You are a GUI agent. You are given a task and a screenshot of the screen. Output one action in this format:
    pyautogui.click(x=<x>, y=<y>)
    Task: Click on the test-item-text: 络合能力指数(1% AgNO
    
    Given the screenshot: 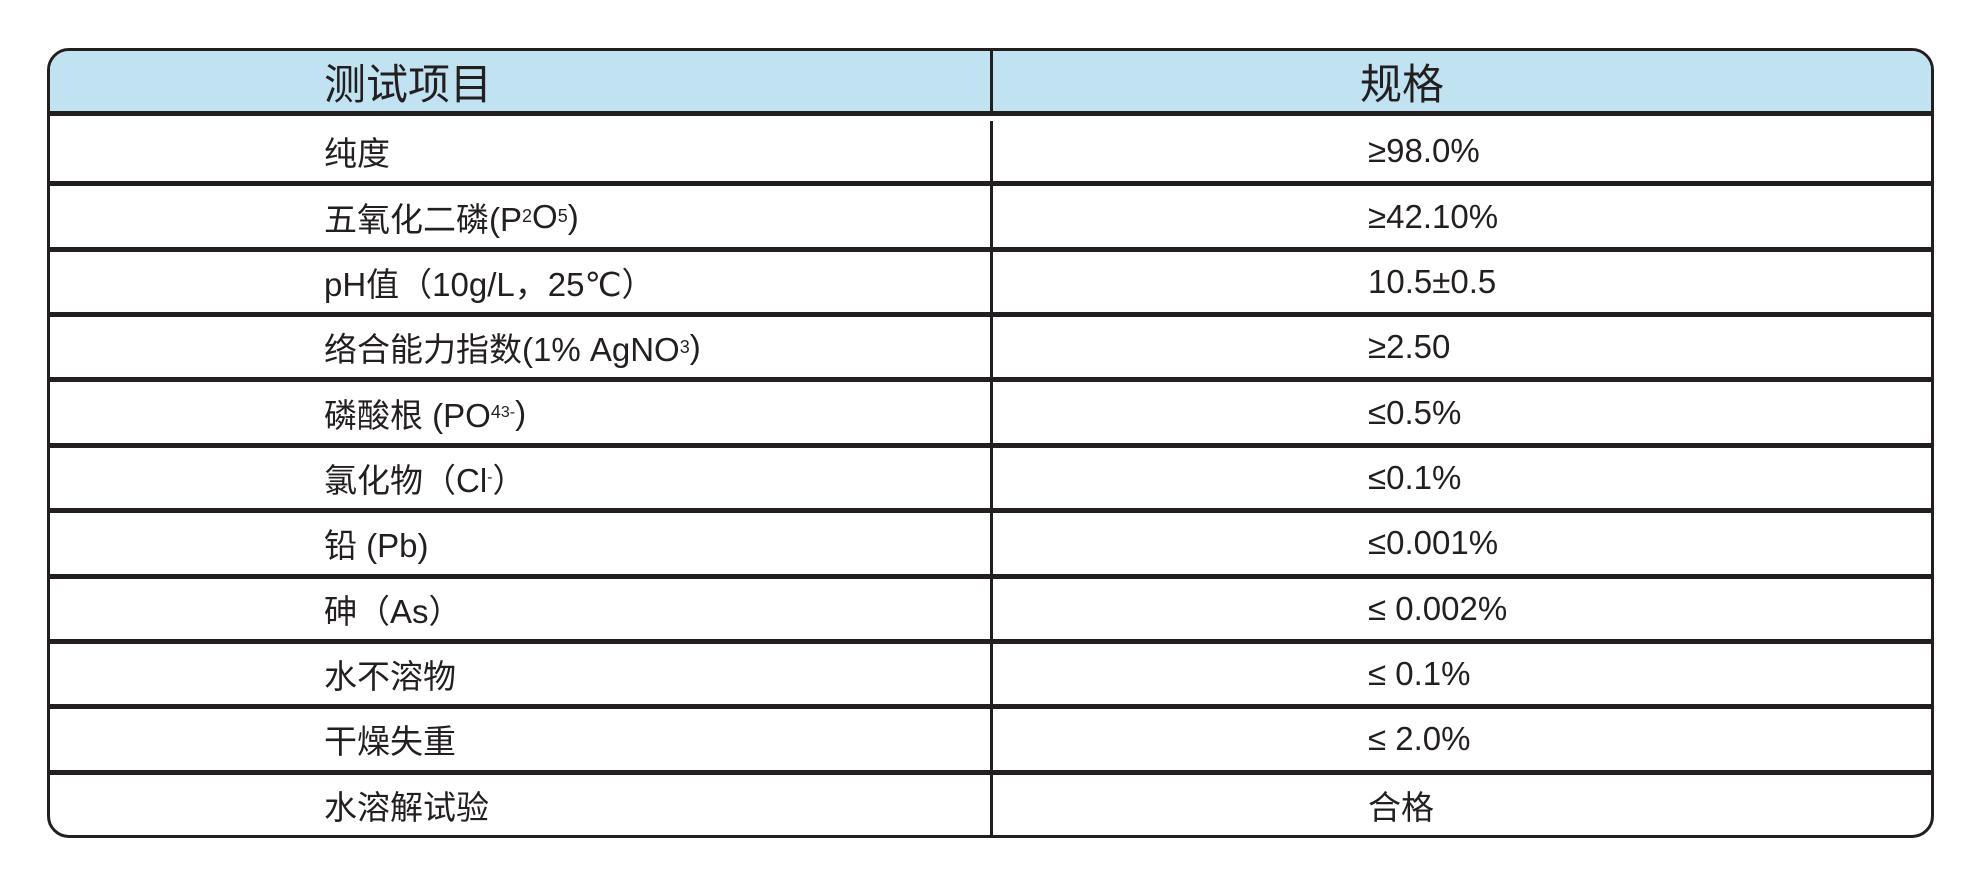 What is the action you would take?
    pyautogui.click(x=502, y=350)
    